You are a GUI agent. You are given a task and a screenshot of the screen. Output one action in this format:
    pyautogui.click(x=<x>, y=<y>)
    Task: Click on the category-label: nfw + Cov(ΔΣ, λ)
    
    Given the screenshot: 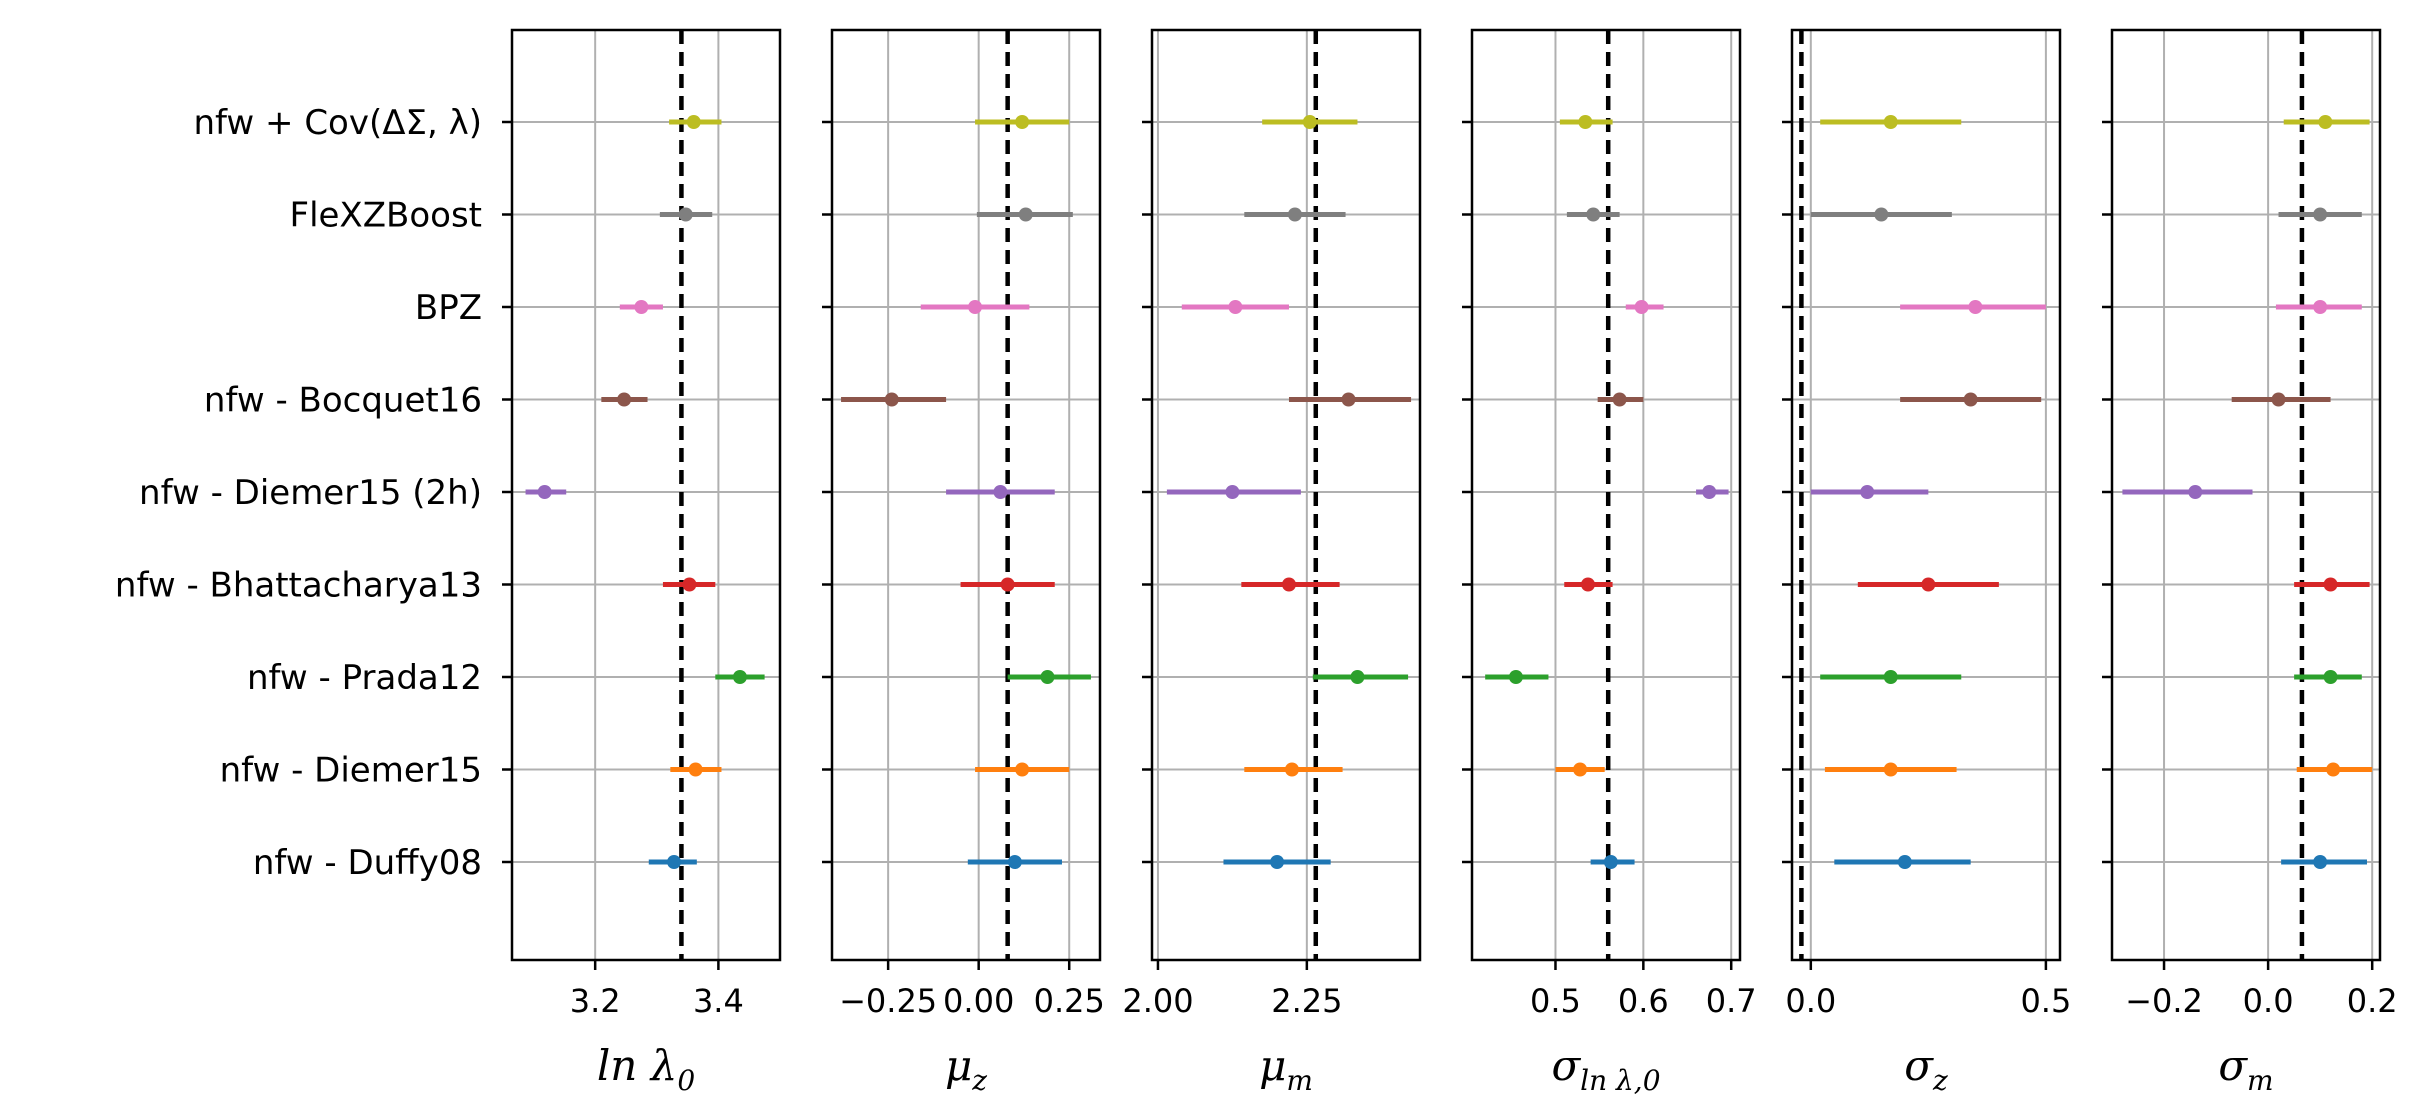 What is the action you would take?
    pyautogui.click(x=337, y=123)
    